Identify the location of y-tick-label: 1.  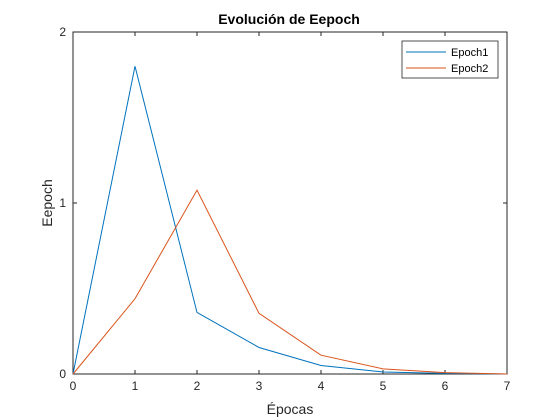
(62, 203).